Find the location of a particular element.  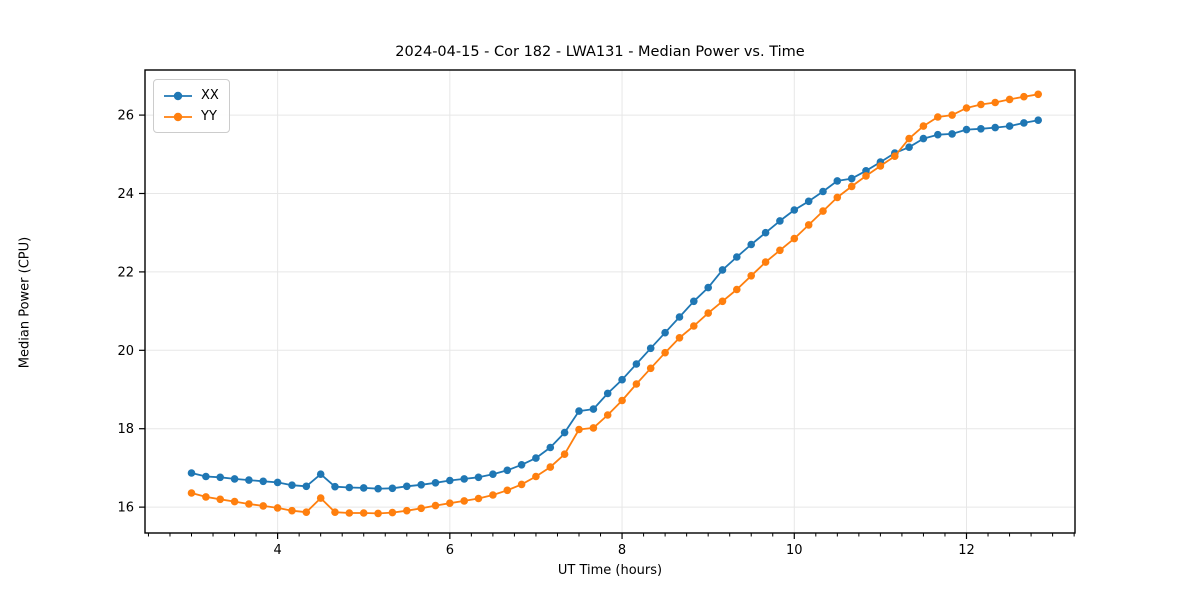

x-tick-label: 10 is located at coordinates (794, 550).